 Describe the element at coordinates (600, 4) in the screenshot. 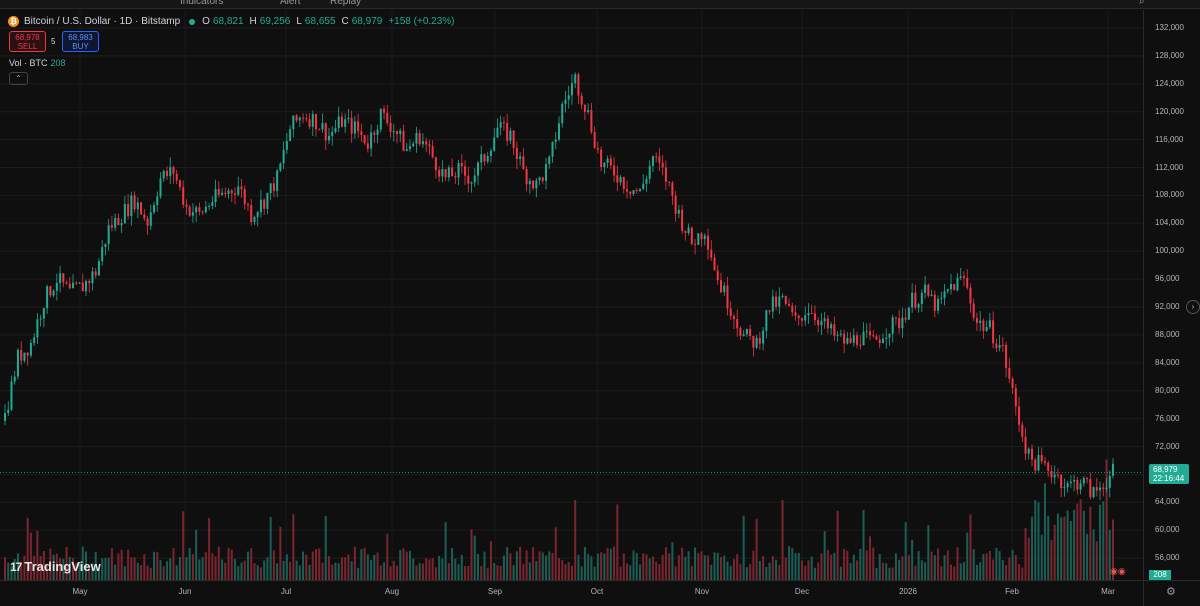

I see `top-toolbar: Indicators Alert Replay ⌕` at that location.